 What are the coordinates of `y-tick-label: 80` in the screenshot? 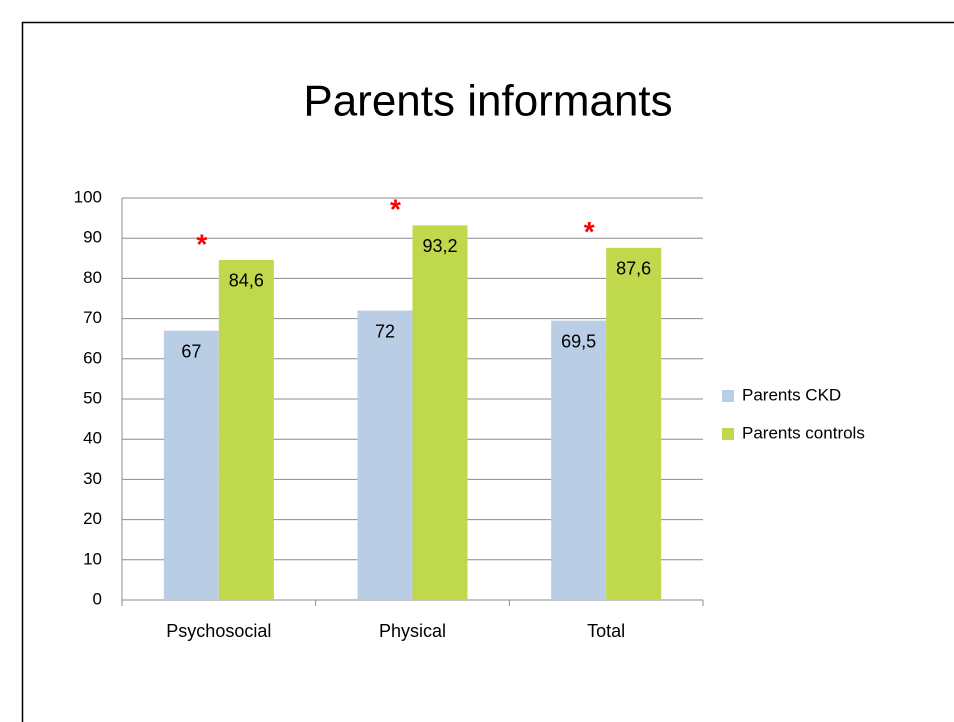 It's located at (92, 277).